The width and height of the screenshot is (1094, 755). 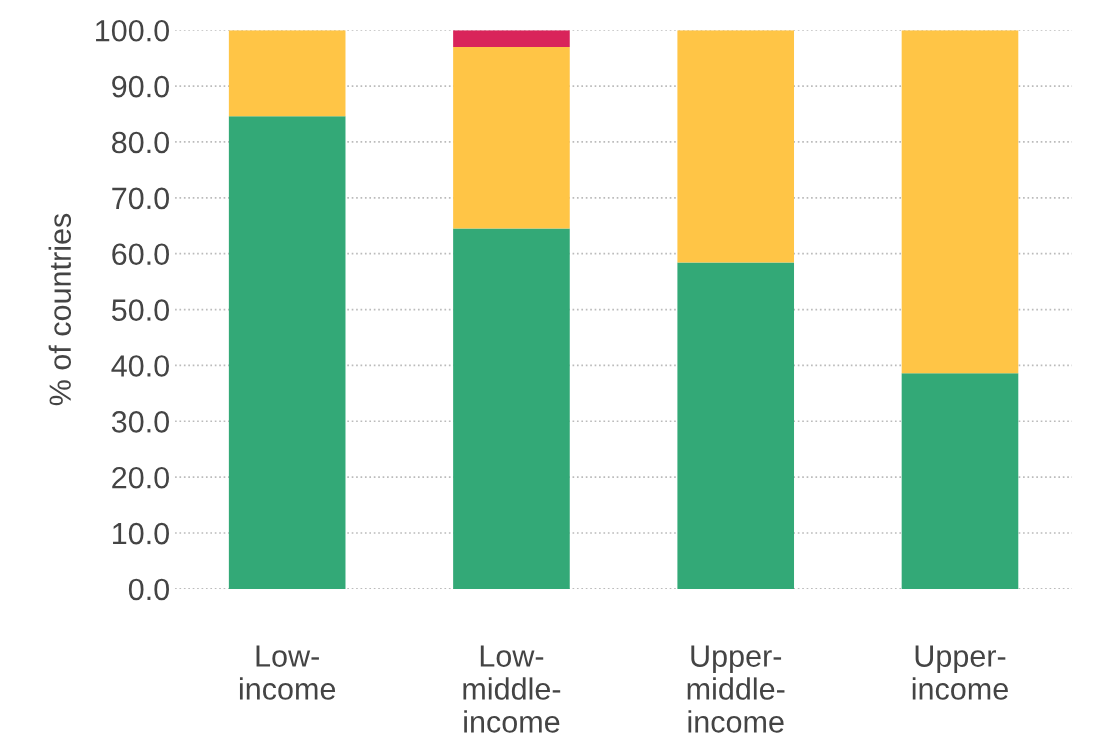 I want to click on y-tick-label: 10.0, so click(x=141, y=533).